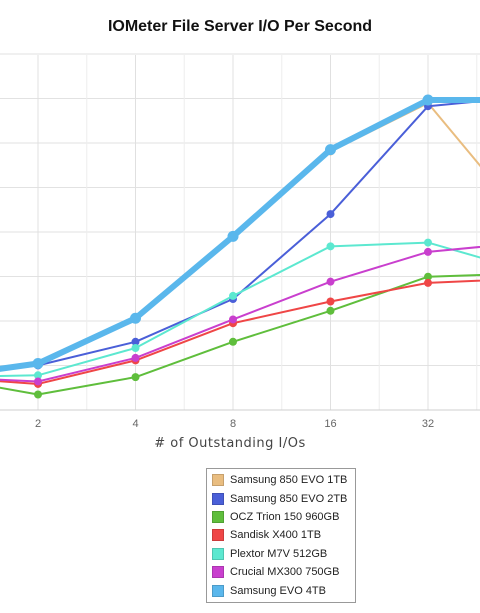  I want to click on chart-title: IOMeter File Server I/O Per Second, so click(240, 26).